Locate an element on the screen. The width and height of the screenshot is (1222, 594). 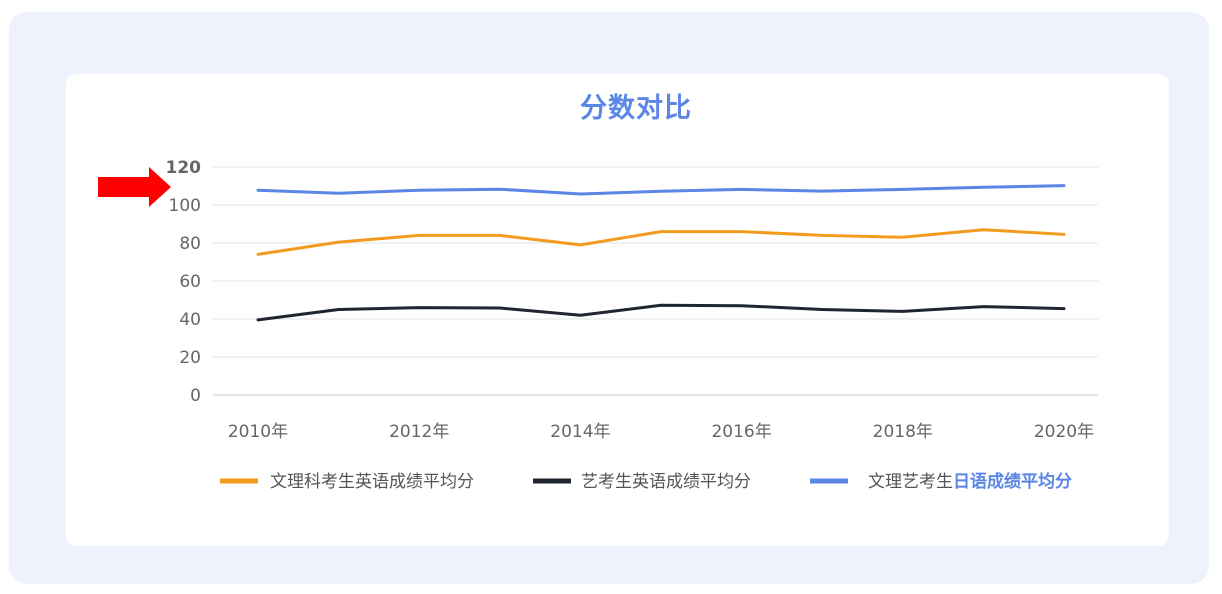
x-tick-label: 2012年 is located at coordinates (419, 432).